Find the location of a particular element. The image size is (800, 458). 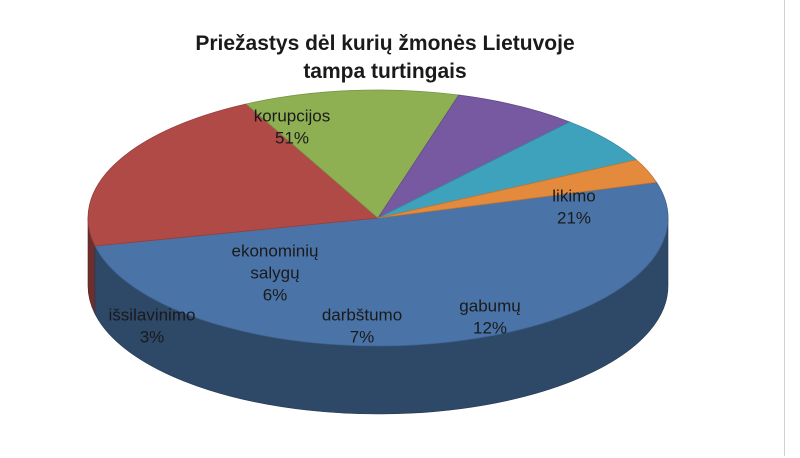

slice-label-darbstumo: darbštumo is located at coordinates (362, 314).